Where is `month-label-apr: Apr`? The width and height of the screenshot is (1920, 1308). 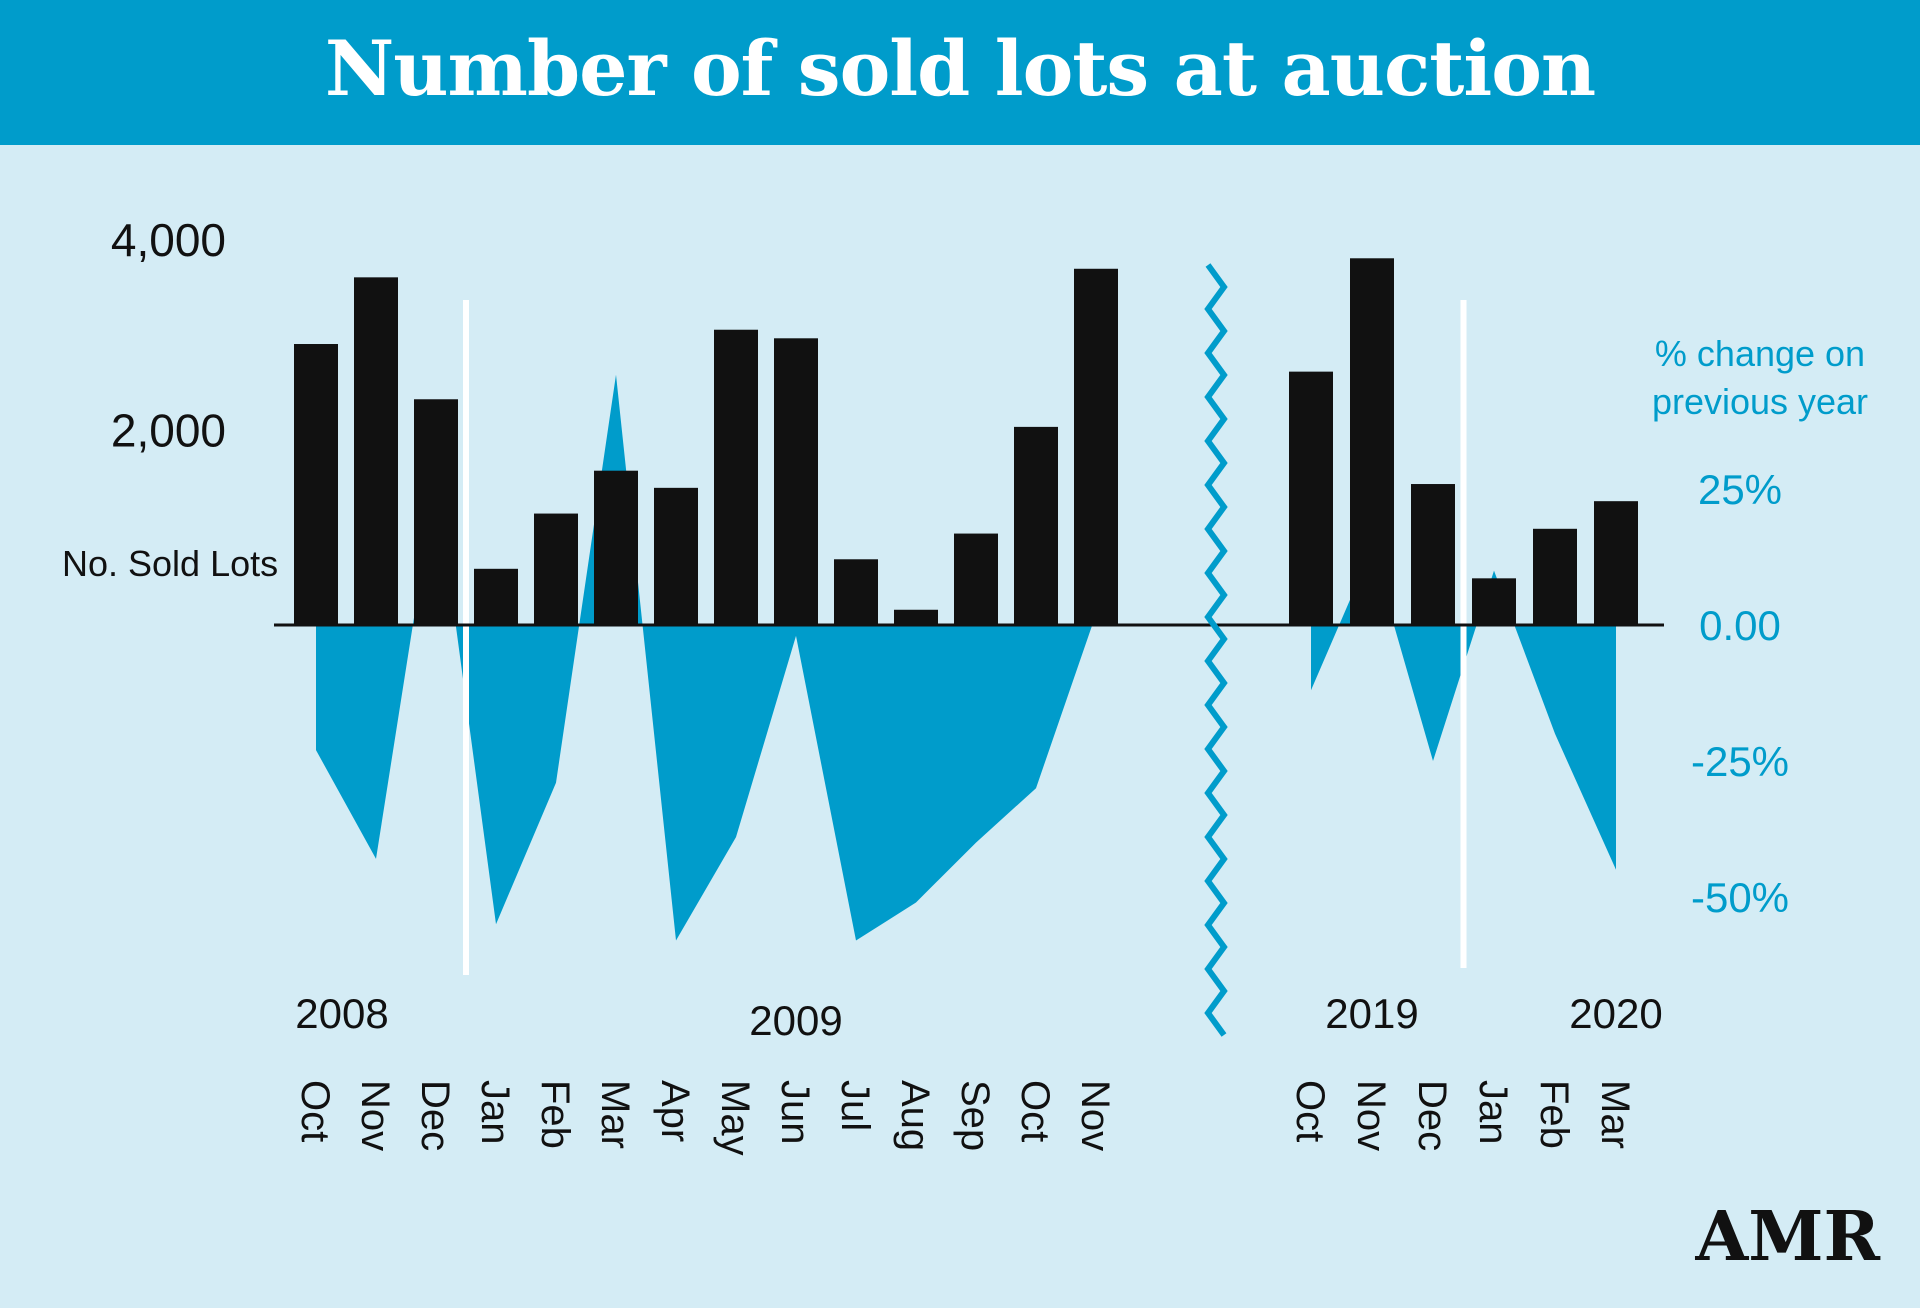
month-label-apr: Apr is located at coordinates (675, 1111).